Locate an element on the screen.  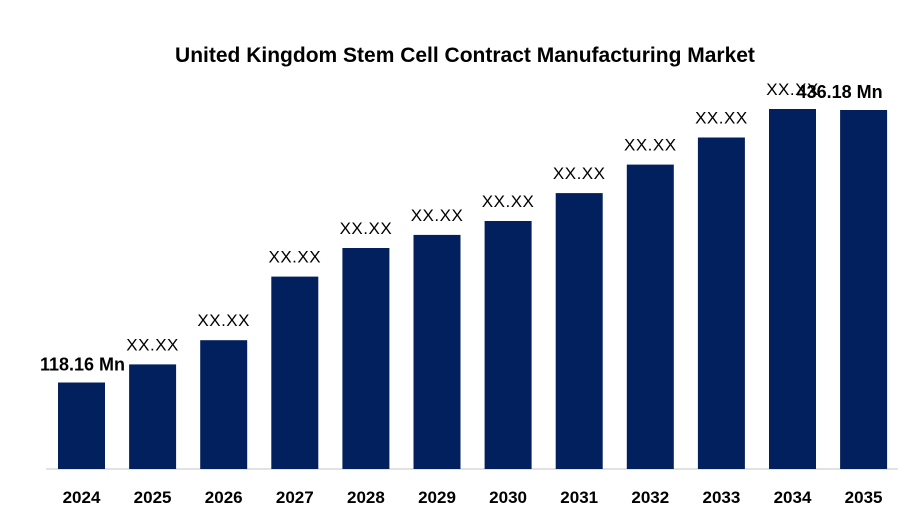
x-tick-label: 2028 is located at coordinates (366, 497).